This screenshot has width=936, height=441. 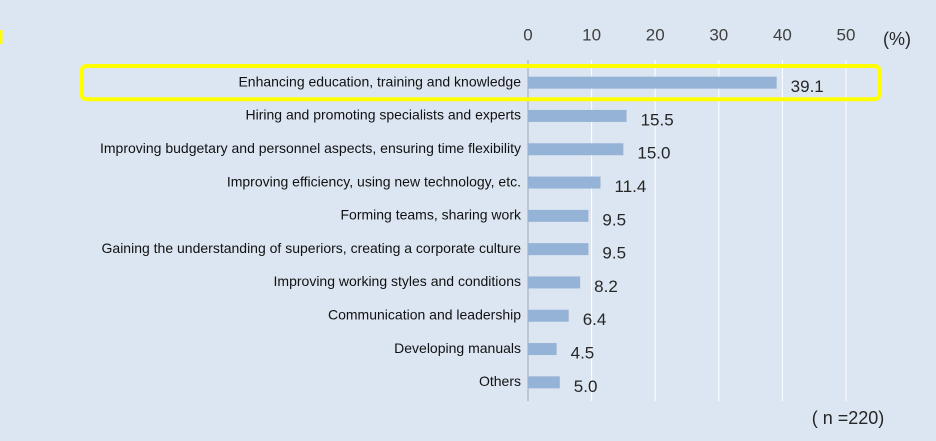 I want to click on value-label: 11.4, so click(x=631, y=186).